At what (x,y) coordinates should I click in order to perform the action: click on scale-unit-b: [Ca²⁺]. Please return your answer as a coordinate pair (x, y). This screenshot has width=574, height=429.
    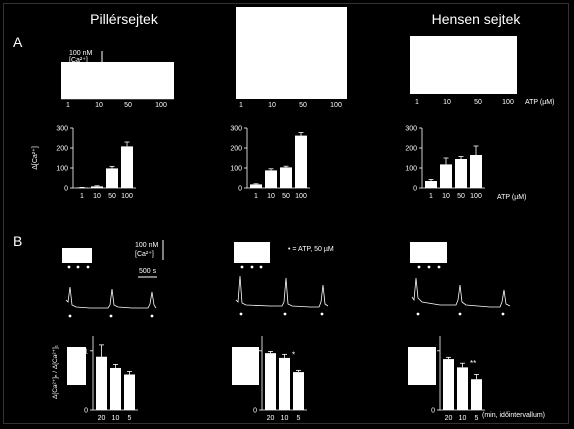
    Looking at the image, I should click on (144, 254).